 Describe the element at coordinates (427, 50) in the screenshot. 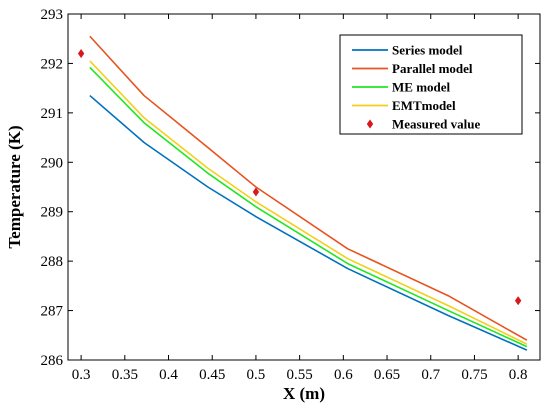

I see `legend-label-series-model: Series model` at that location.